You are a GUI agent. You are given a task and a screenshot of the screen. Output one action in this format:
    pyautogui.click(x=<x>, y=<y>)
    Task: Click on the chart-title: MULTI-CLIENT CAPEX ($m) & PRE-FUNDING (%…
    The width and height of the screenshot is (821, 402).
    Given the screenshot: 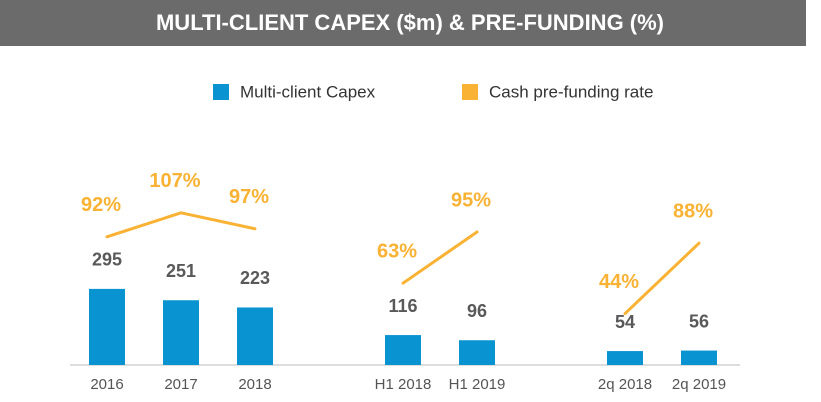 What is the action you would take?
    pyautogui.click(x=410, y=22)
    